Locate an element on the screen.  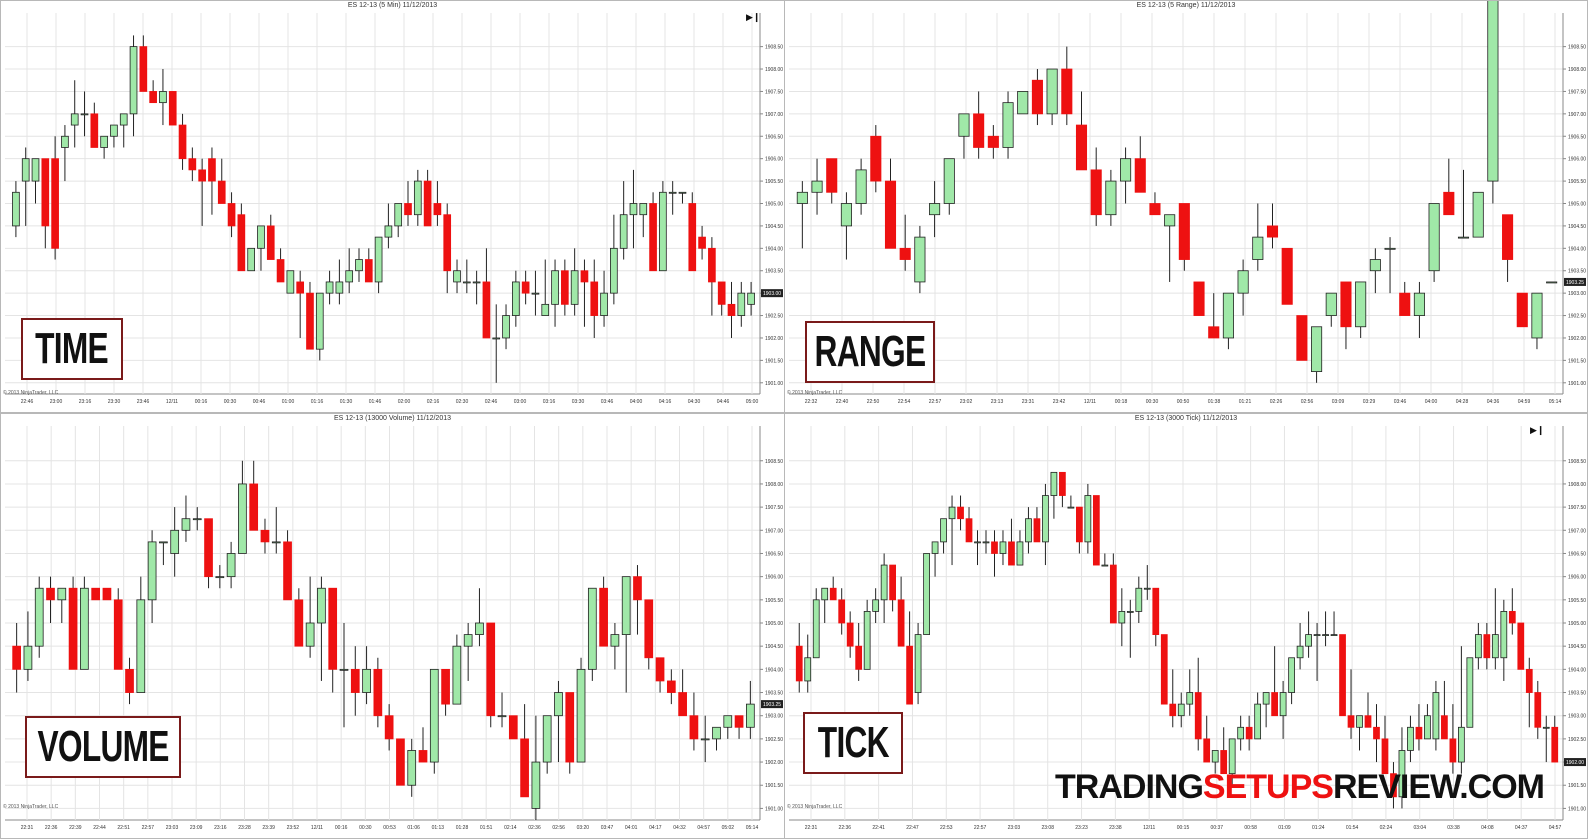
y-tick-label: 1901.50 is located at coordinates (1577, 361).